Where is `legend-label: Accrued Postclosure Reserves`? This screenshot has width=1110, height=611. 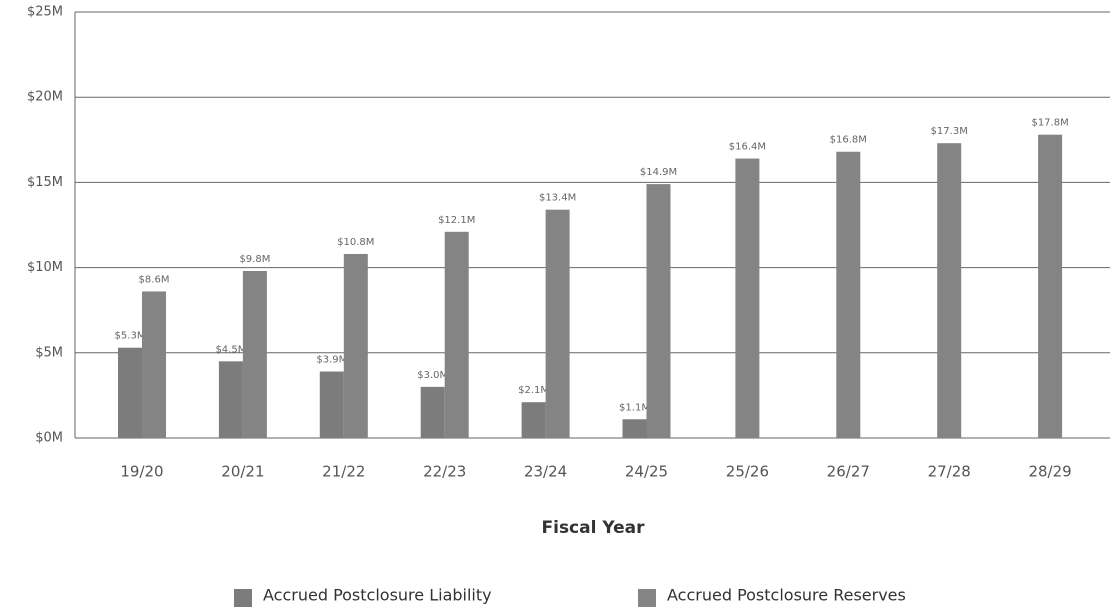 legend-label: Accrued Postclosure Reserves is located at coordinates (786, 595).